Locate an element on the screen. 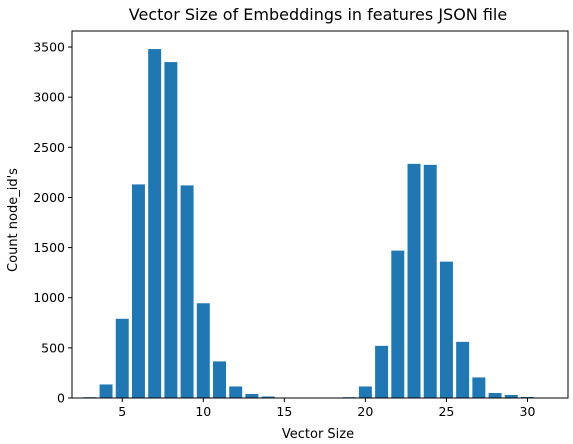 This screenshot has height=444, width=573. x-tick-label: 5 is located at coordinates (122, 411).